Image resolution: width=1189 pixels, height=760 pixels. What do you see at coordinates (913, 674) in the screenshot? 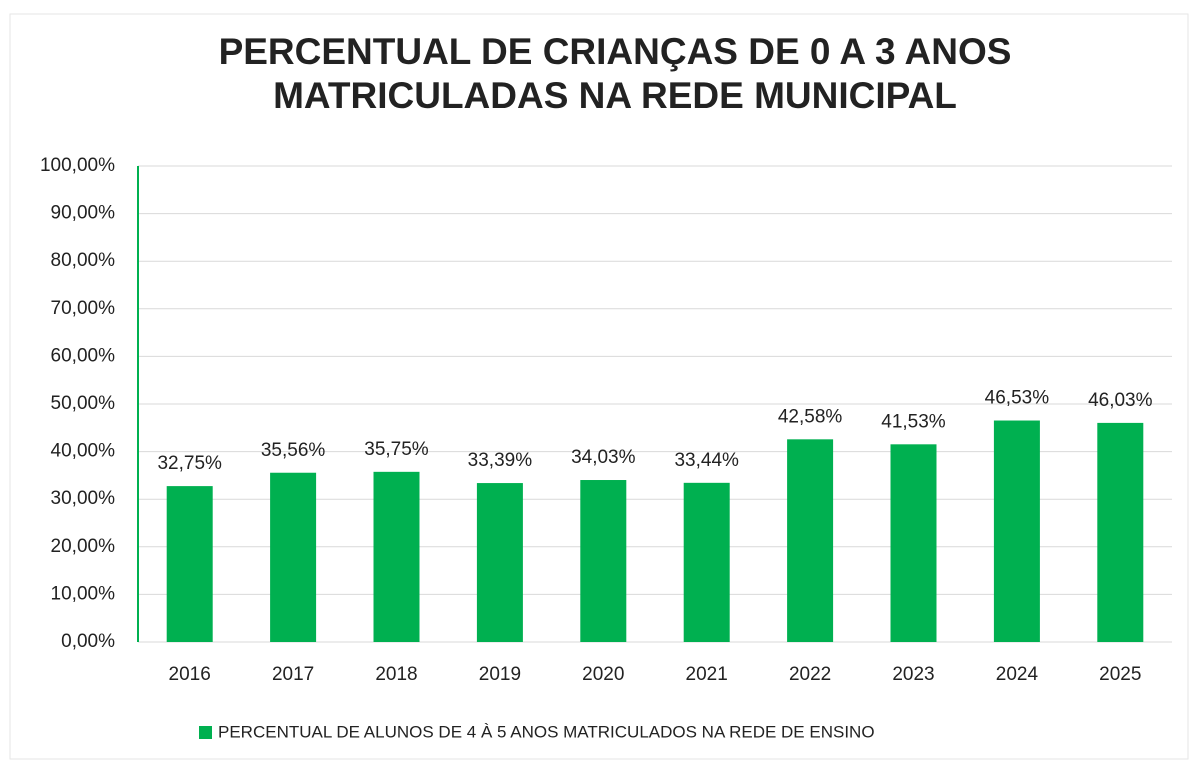
I see `x-tick-label: 2023` at bounding box center [913, 674].